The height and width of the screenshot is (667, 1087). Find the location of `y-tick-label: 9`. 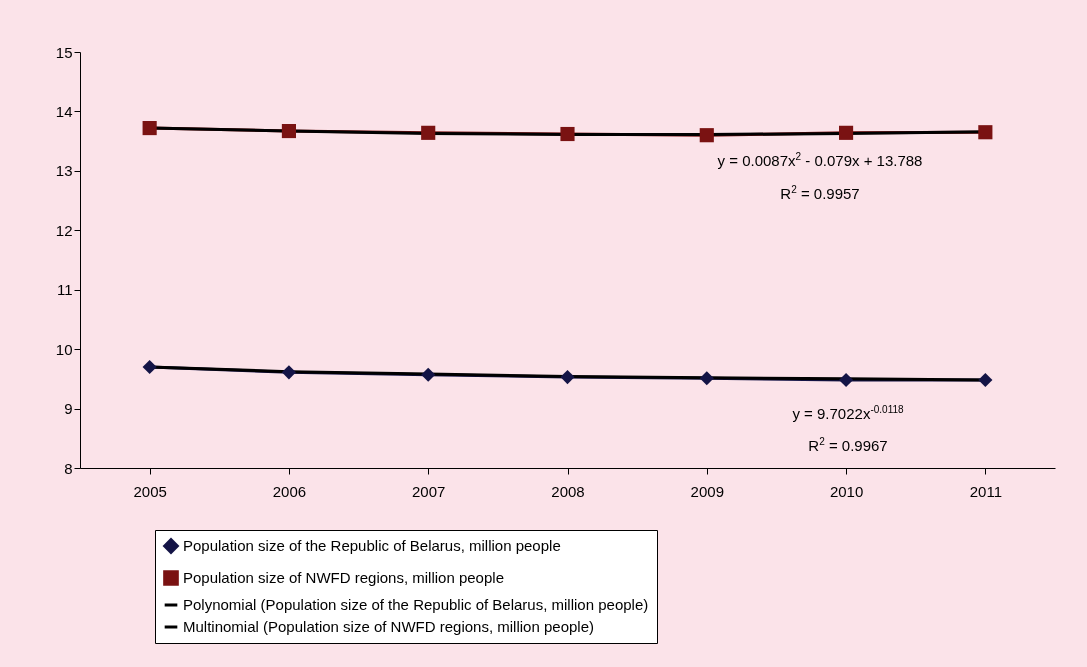

y-tick-label: 9 is located at coordinates (68, 409).